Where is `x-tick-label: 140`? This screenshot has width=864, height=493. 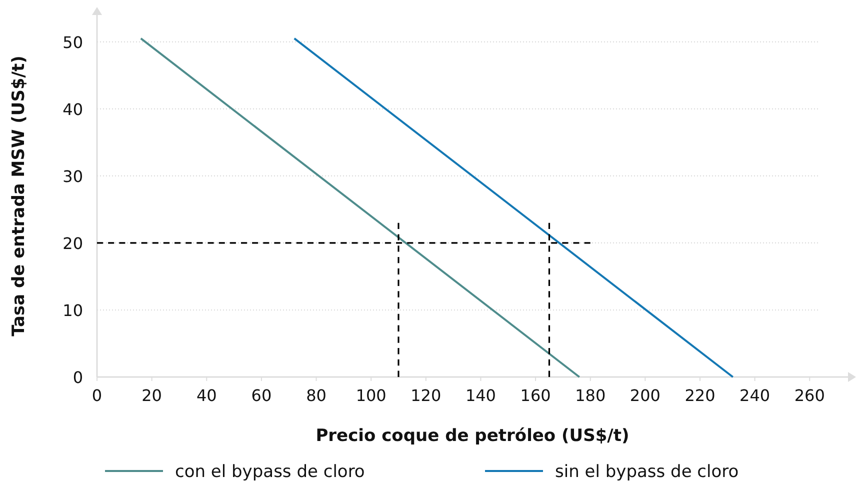 x-tick-label: 140 is located at coordinates (480, 395).